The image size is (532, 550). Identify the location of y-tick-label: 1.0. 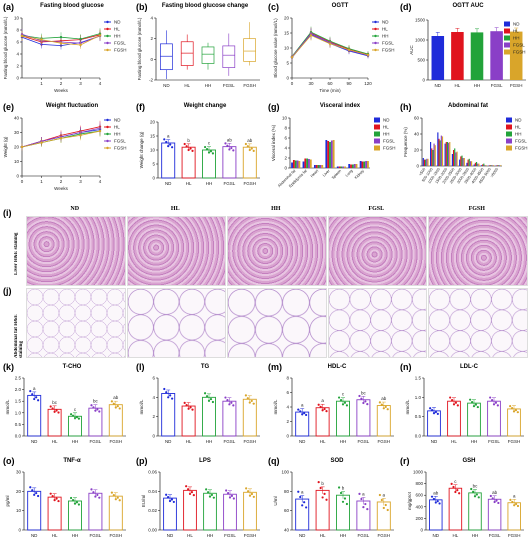
(418, 397).